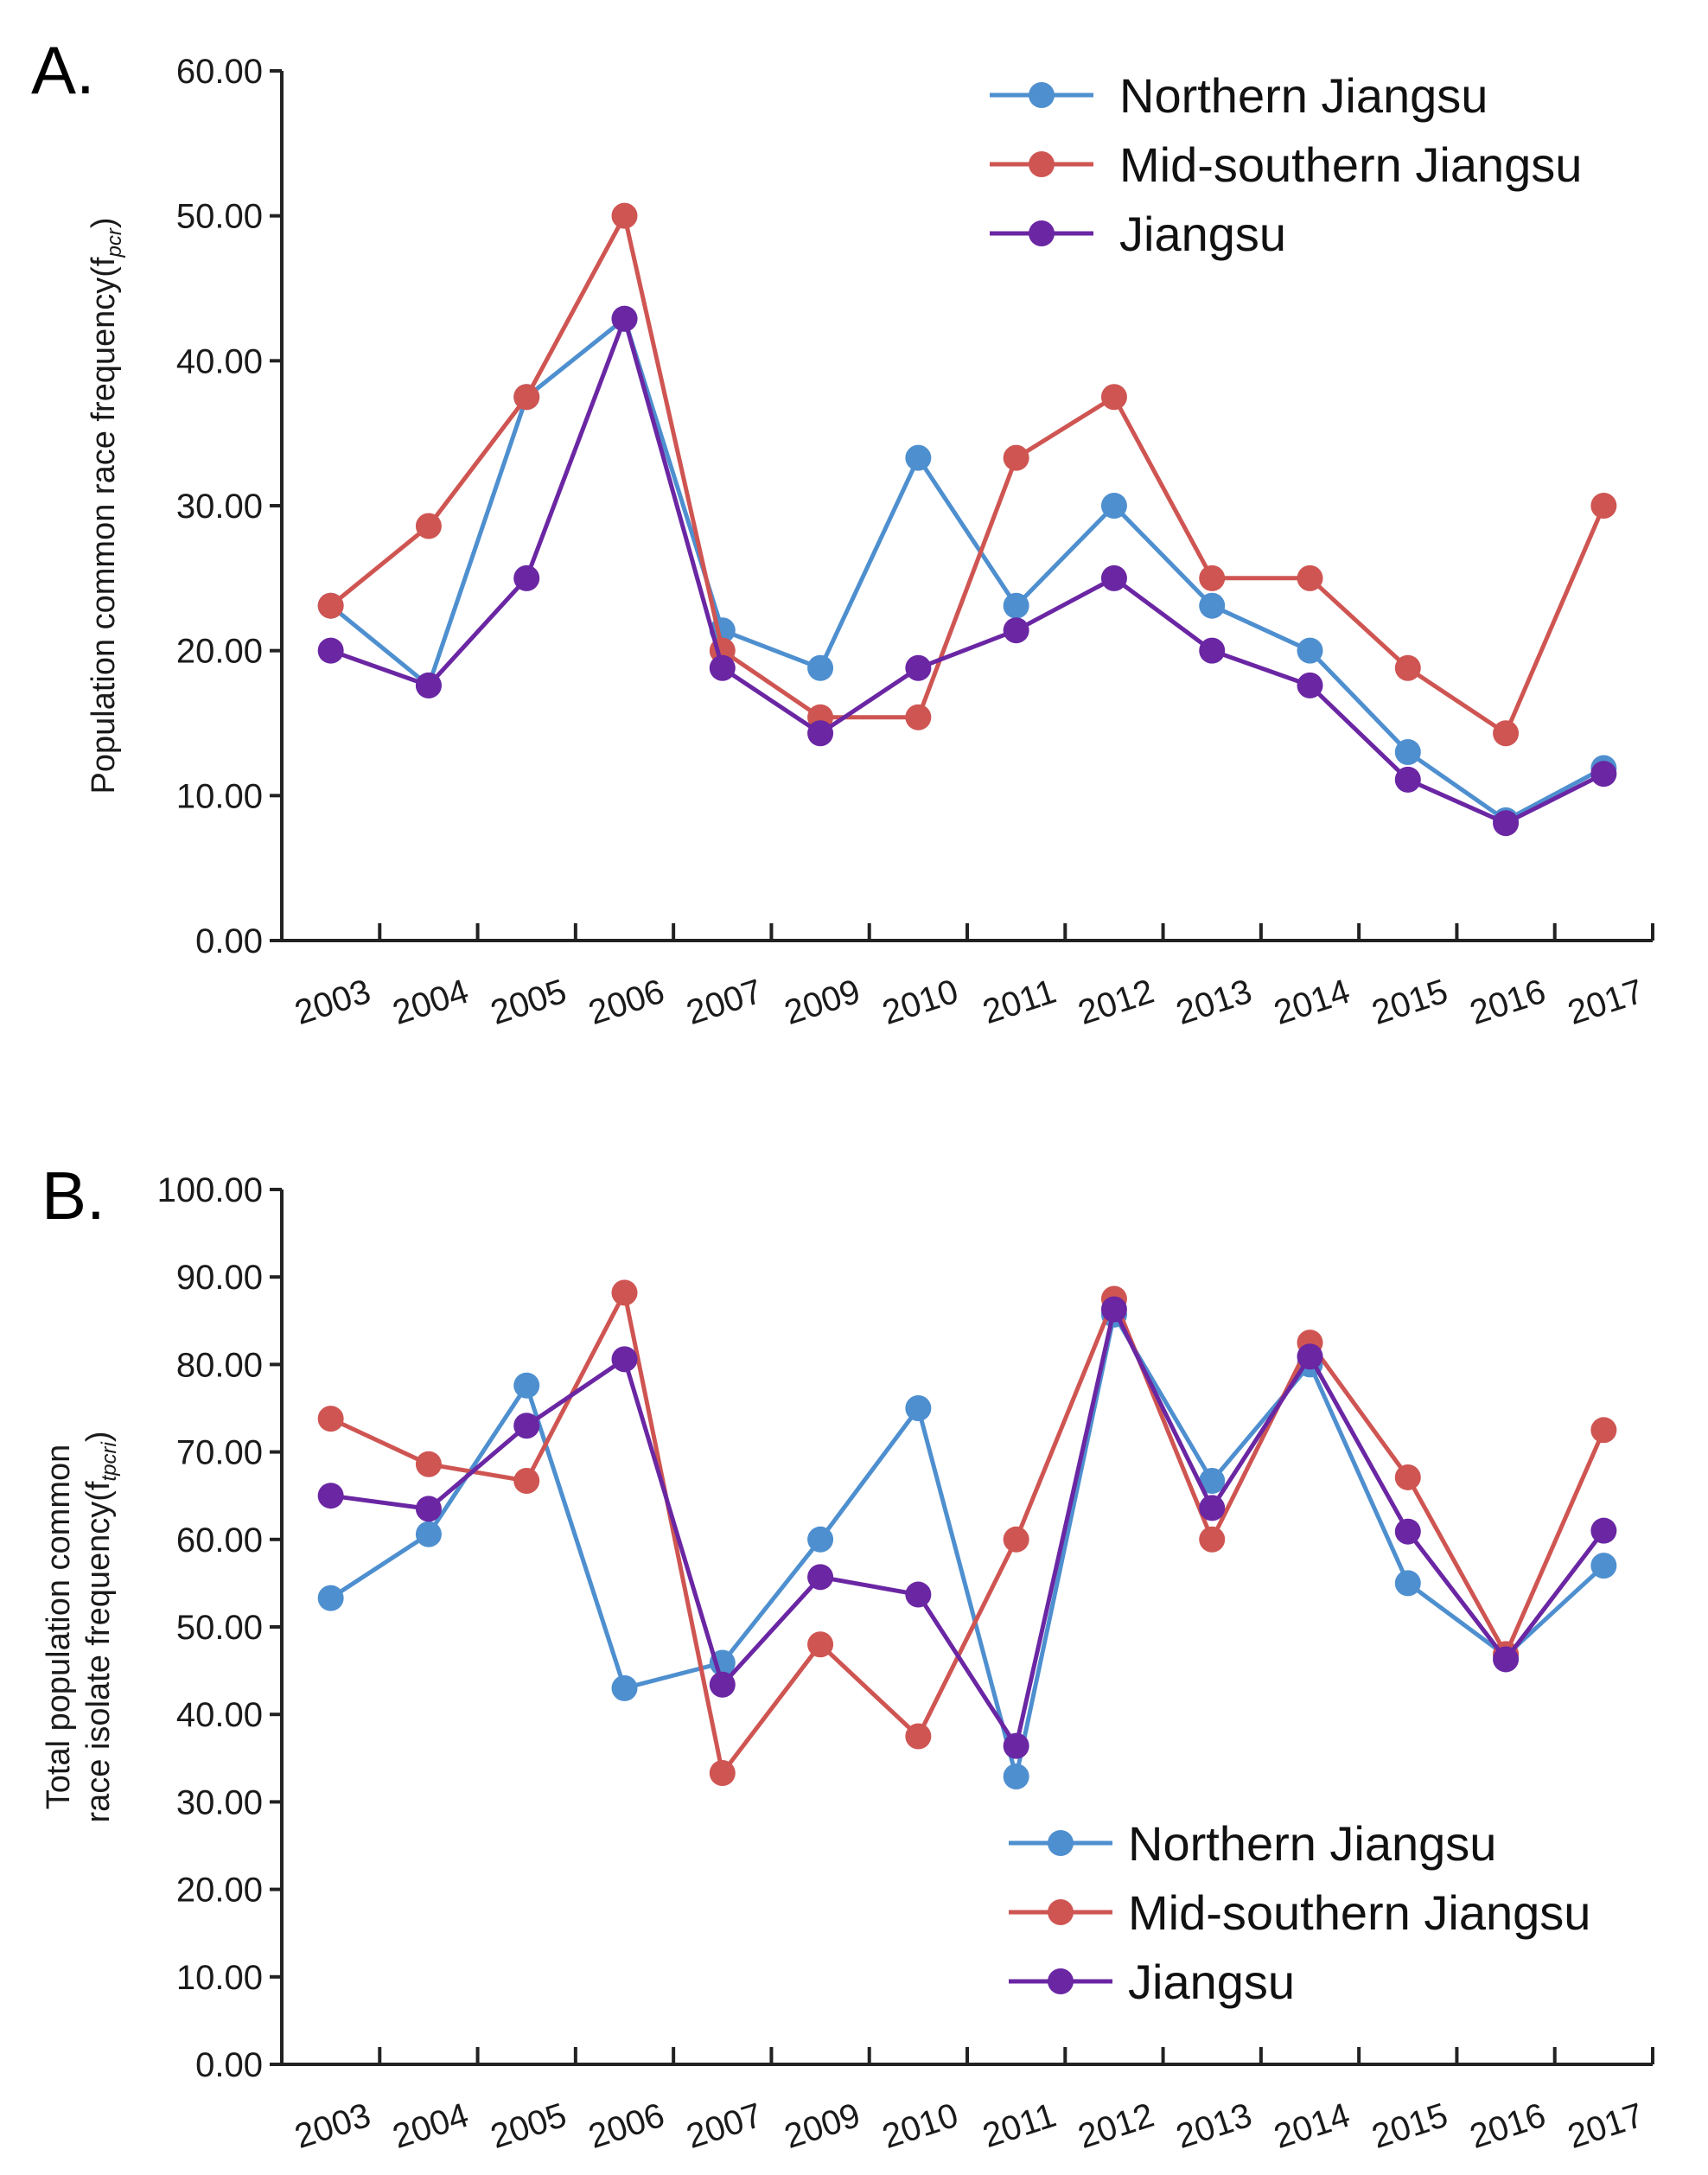 This screenshot has height=2175, width=1708. What do you see at coordinates (1606, 2126) in the screenshot?
I see `x-tick-label: 2017` at bounding box center [1606, 2126].